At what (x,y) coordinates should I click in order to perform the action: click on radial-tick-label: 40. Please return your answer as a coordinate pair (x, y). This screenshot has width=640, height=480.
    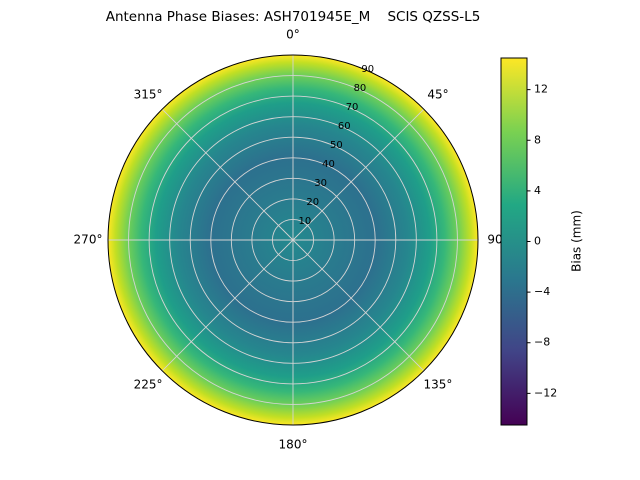
    Looking at the image, I should click on (328, 164).